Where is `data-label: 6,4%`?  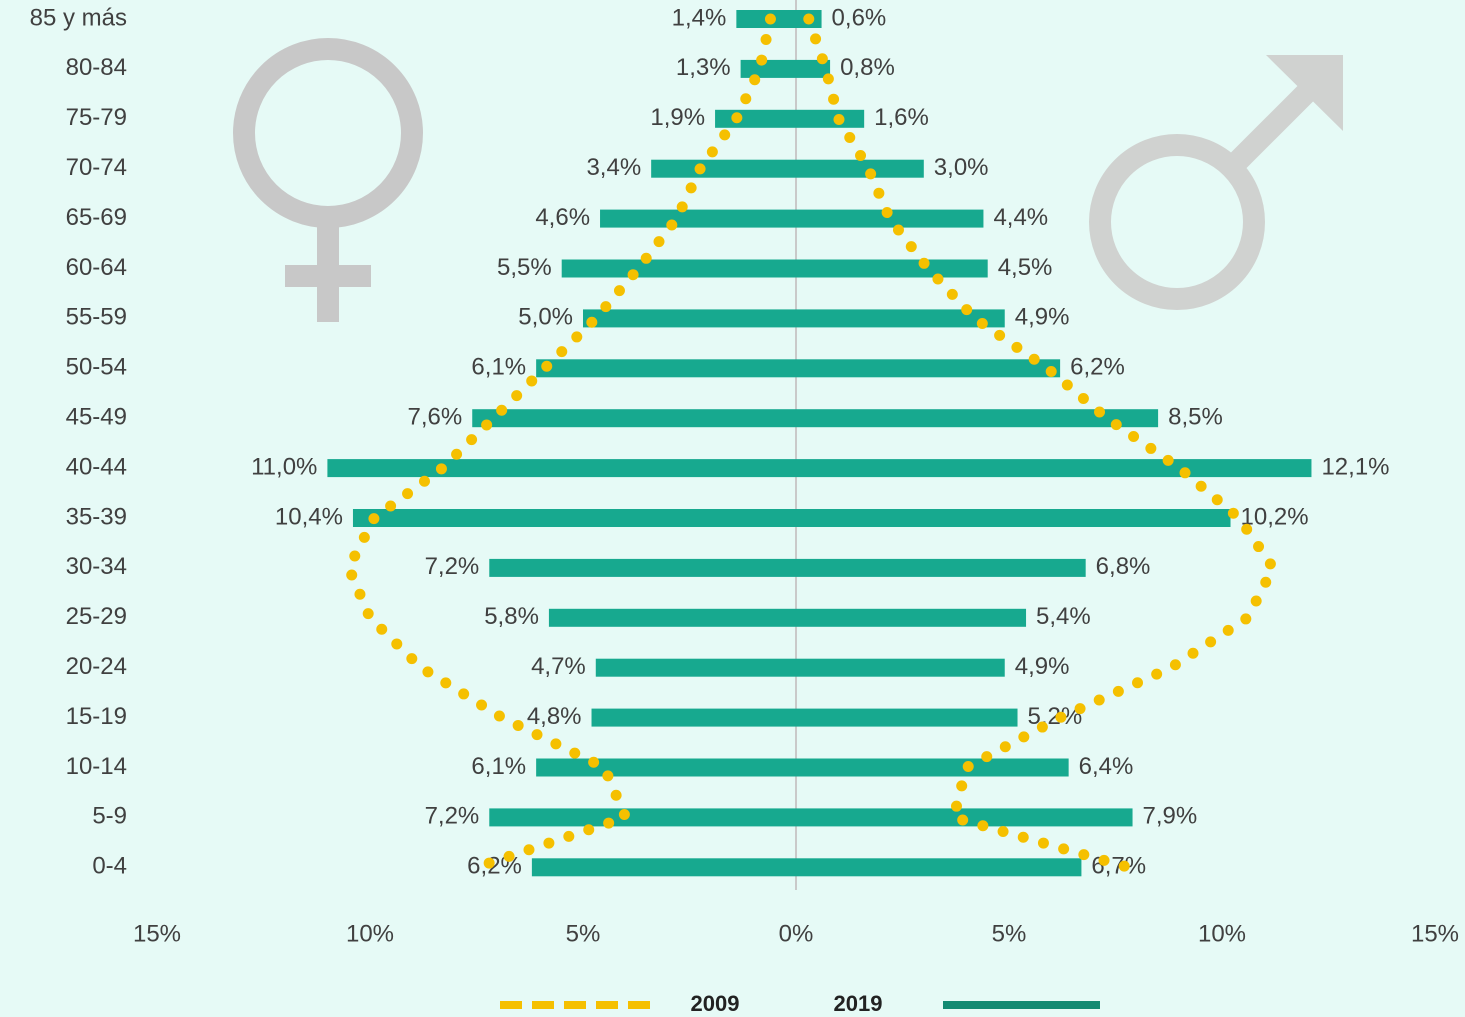 data-label: 6,4% is located at coordinates (1106, 766).